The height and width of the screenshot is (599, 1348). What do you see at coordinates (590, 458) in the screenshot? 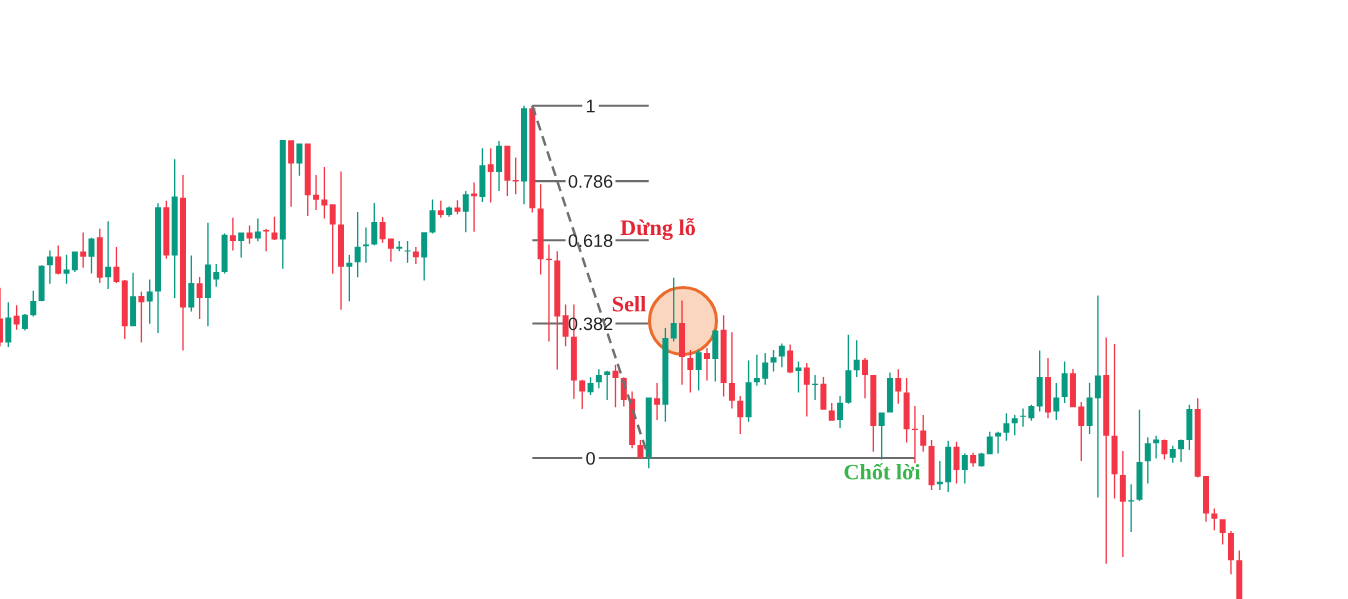
I see `y-tick-label: 0` at bounding box center [590, 458].